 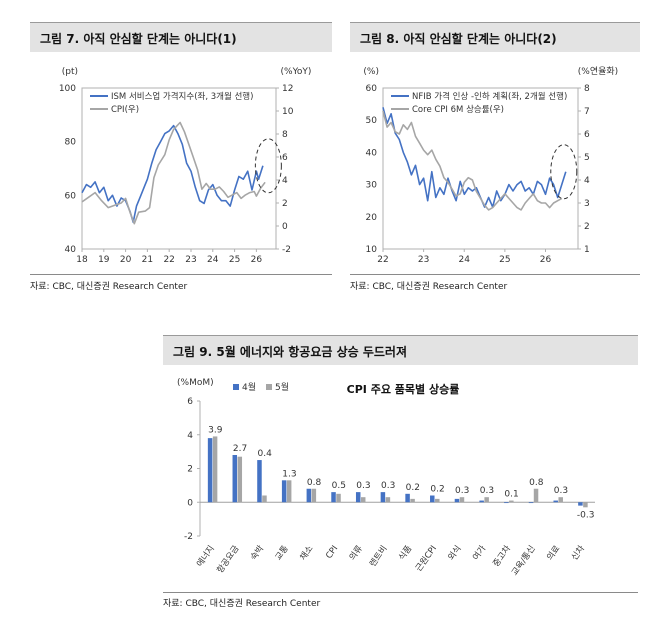 I want to click on fig7-x-tick: 22, so click(x=168, y=260).